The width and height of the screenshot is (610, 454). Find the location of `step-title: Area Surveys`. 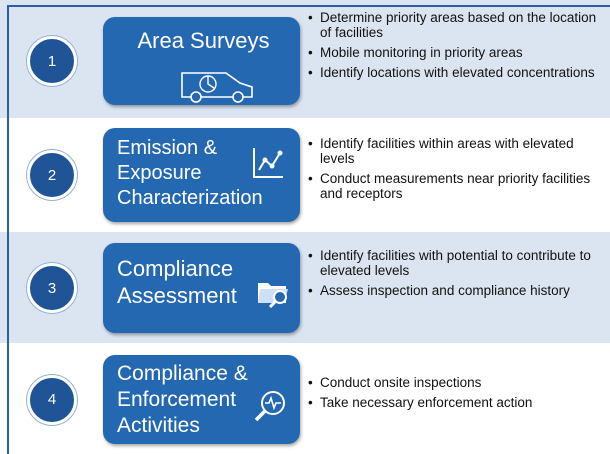

step-title: Area Surveys is located at coordinates (203, 40).